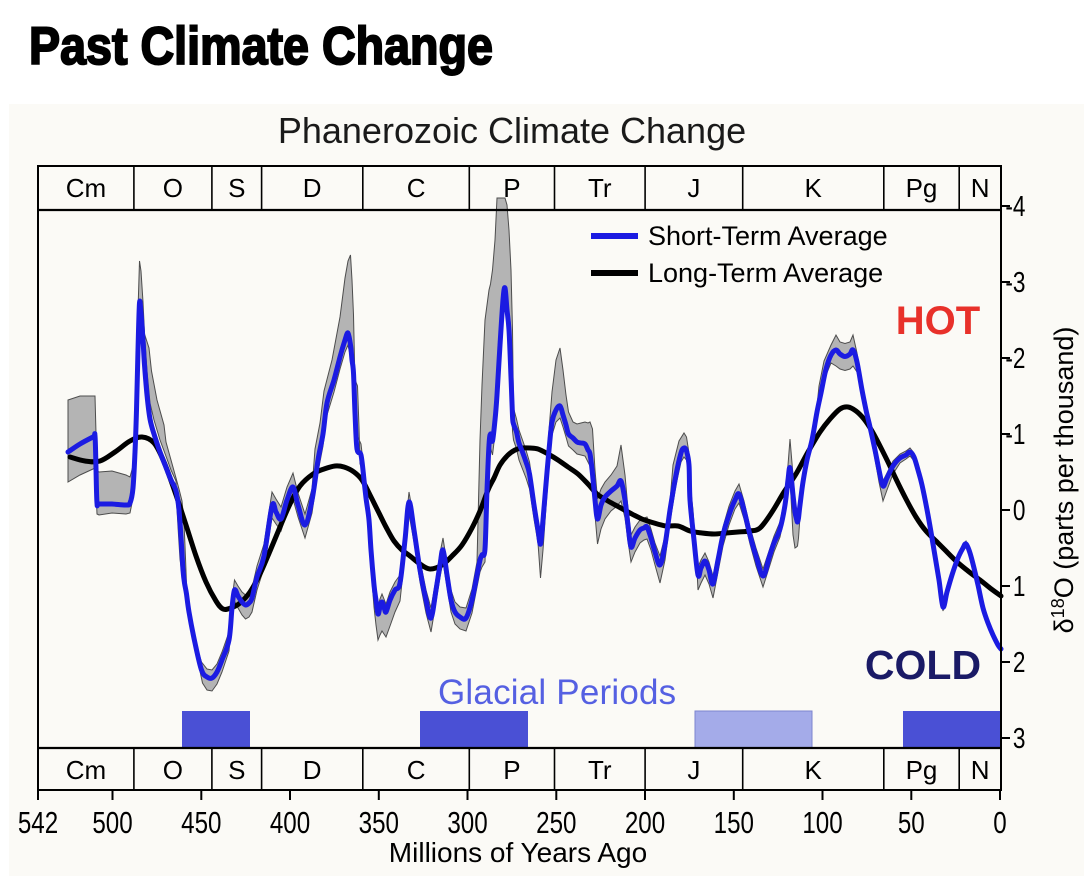 This screenshot has width=1092, height=888. What do you see at coordinates (38, 822) in the screenshot?
I see `svg-text: 542` at bounding box center [38, 822].